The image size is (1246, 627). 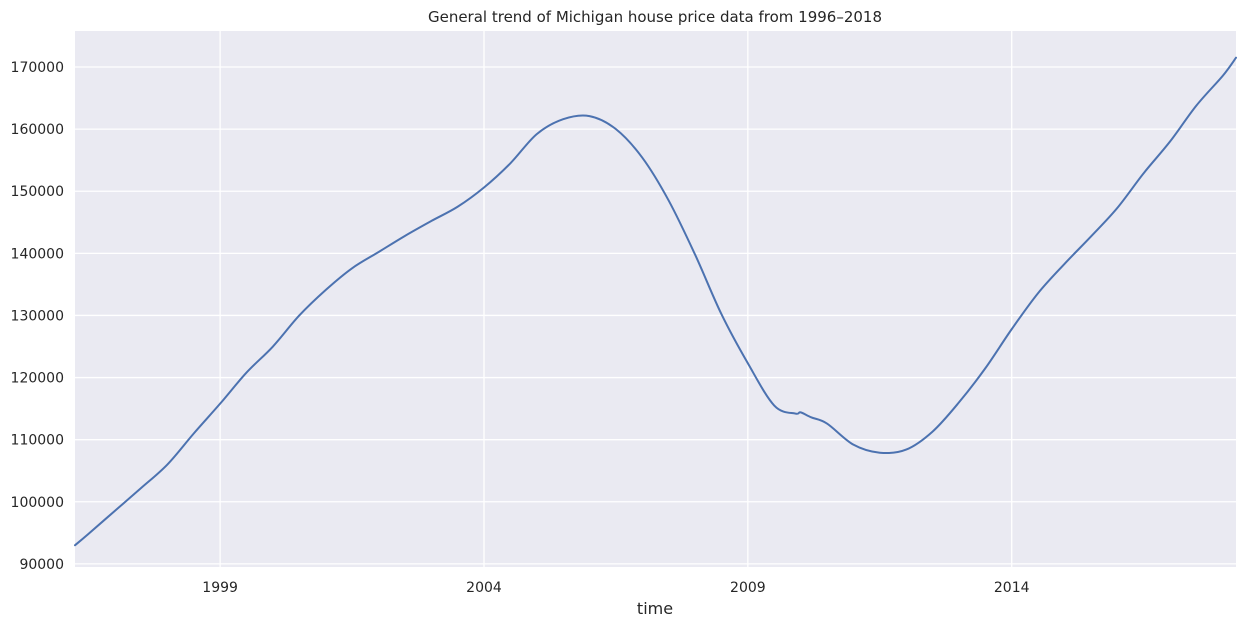 What do you see at coordinates (37, 503) in the screenshot?
I see `y-tick-label: 100000` at bounding box center [37, 503].